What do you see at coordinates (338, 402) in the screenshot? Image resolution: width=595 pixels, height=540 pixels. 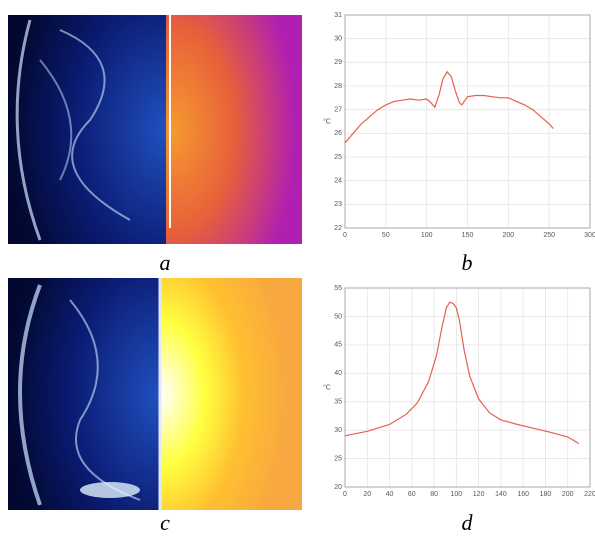 I see `y-tick-label: 35` at bounding box center [338, 402].